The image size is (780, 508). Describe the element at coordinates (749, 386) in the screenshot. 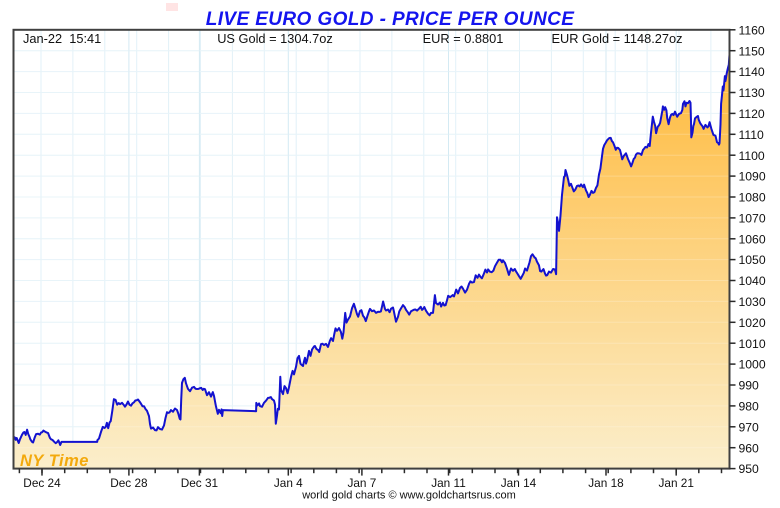

I see `svg-text: 990` at that location.